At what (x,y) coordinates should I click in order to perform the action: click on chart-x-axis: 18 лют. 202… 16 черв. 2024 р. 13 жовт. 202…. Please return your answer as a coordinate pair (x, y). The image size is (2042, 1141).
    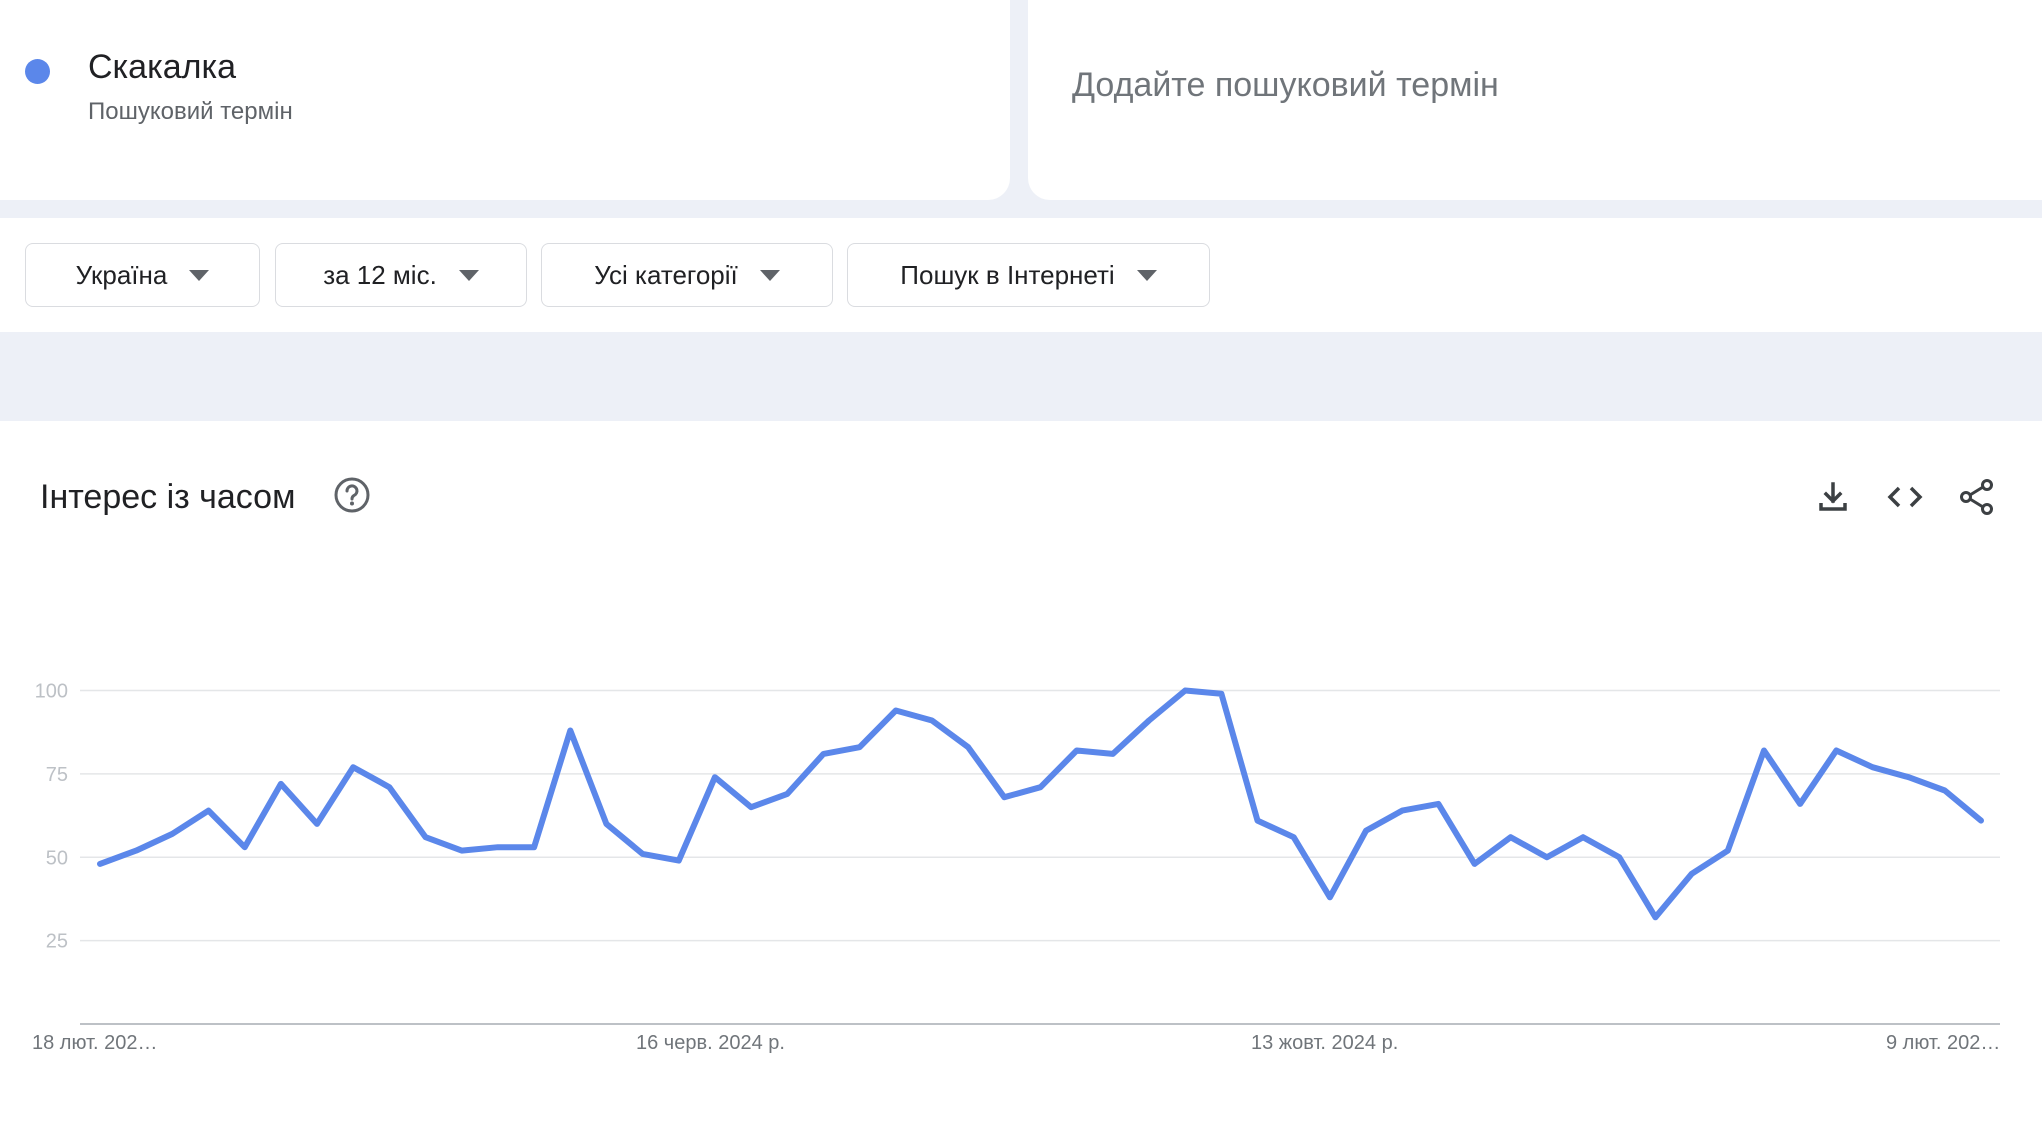
    Looking at the image, I should click on (1016, 1043).